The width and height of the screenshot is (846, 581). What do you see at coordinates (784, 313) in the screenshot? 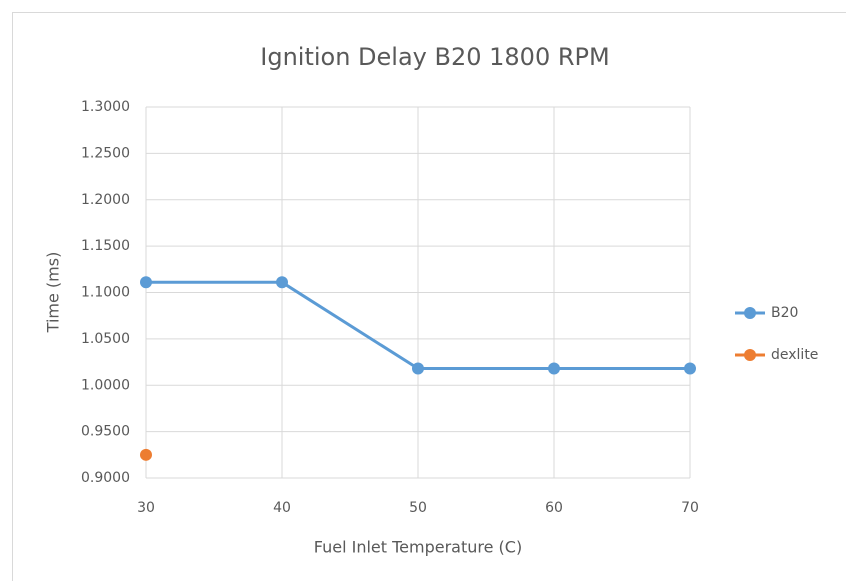
I see `legend-label: B20` at bounding box center [784, 313].